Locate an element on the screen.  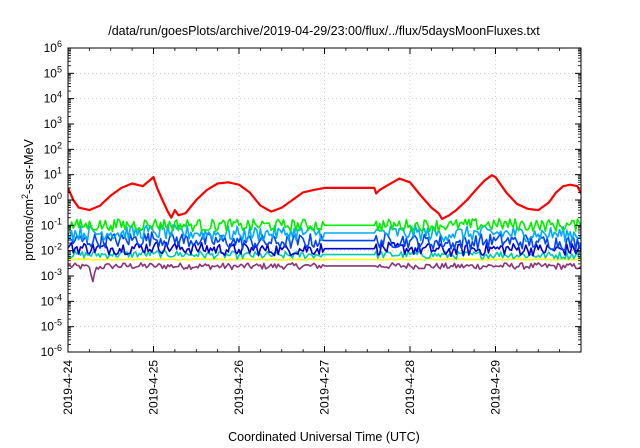
y-tick-label: 10⁰ is located at coordinates (53, 199).